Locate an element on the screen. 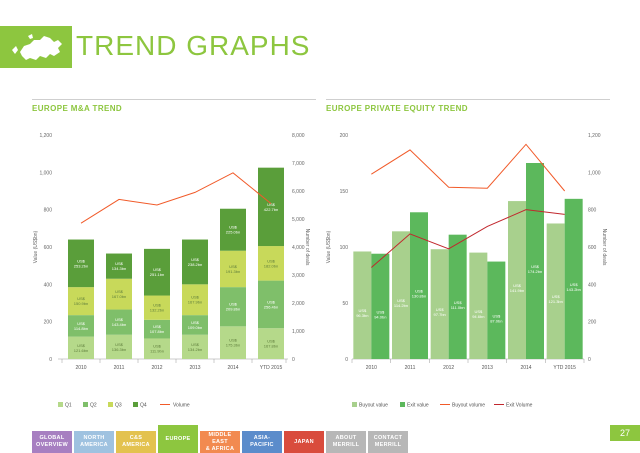  nav-europe: EUROPE is located at coordinates (178, 439).